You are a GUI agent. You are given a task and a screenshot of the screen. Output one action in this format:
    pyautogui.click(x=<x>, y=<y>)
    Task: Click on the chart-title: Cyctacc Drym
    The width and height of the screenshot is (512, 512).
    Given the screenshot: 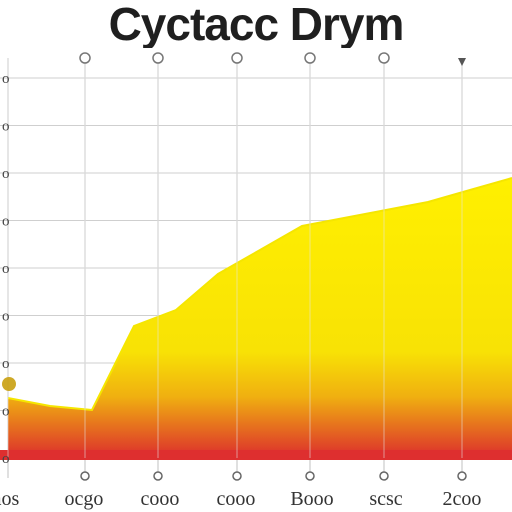 What is the action you would take?
    pyautogui.click(x=256, y=24)
    